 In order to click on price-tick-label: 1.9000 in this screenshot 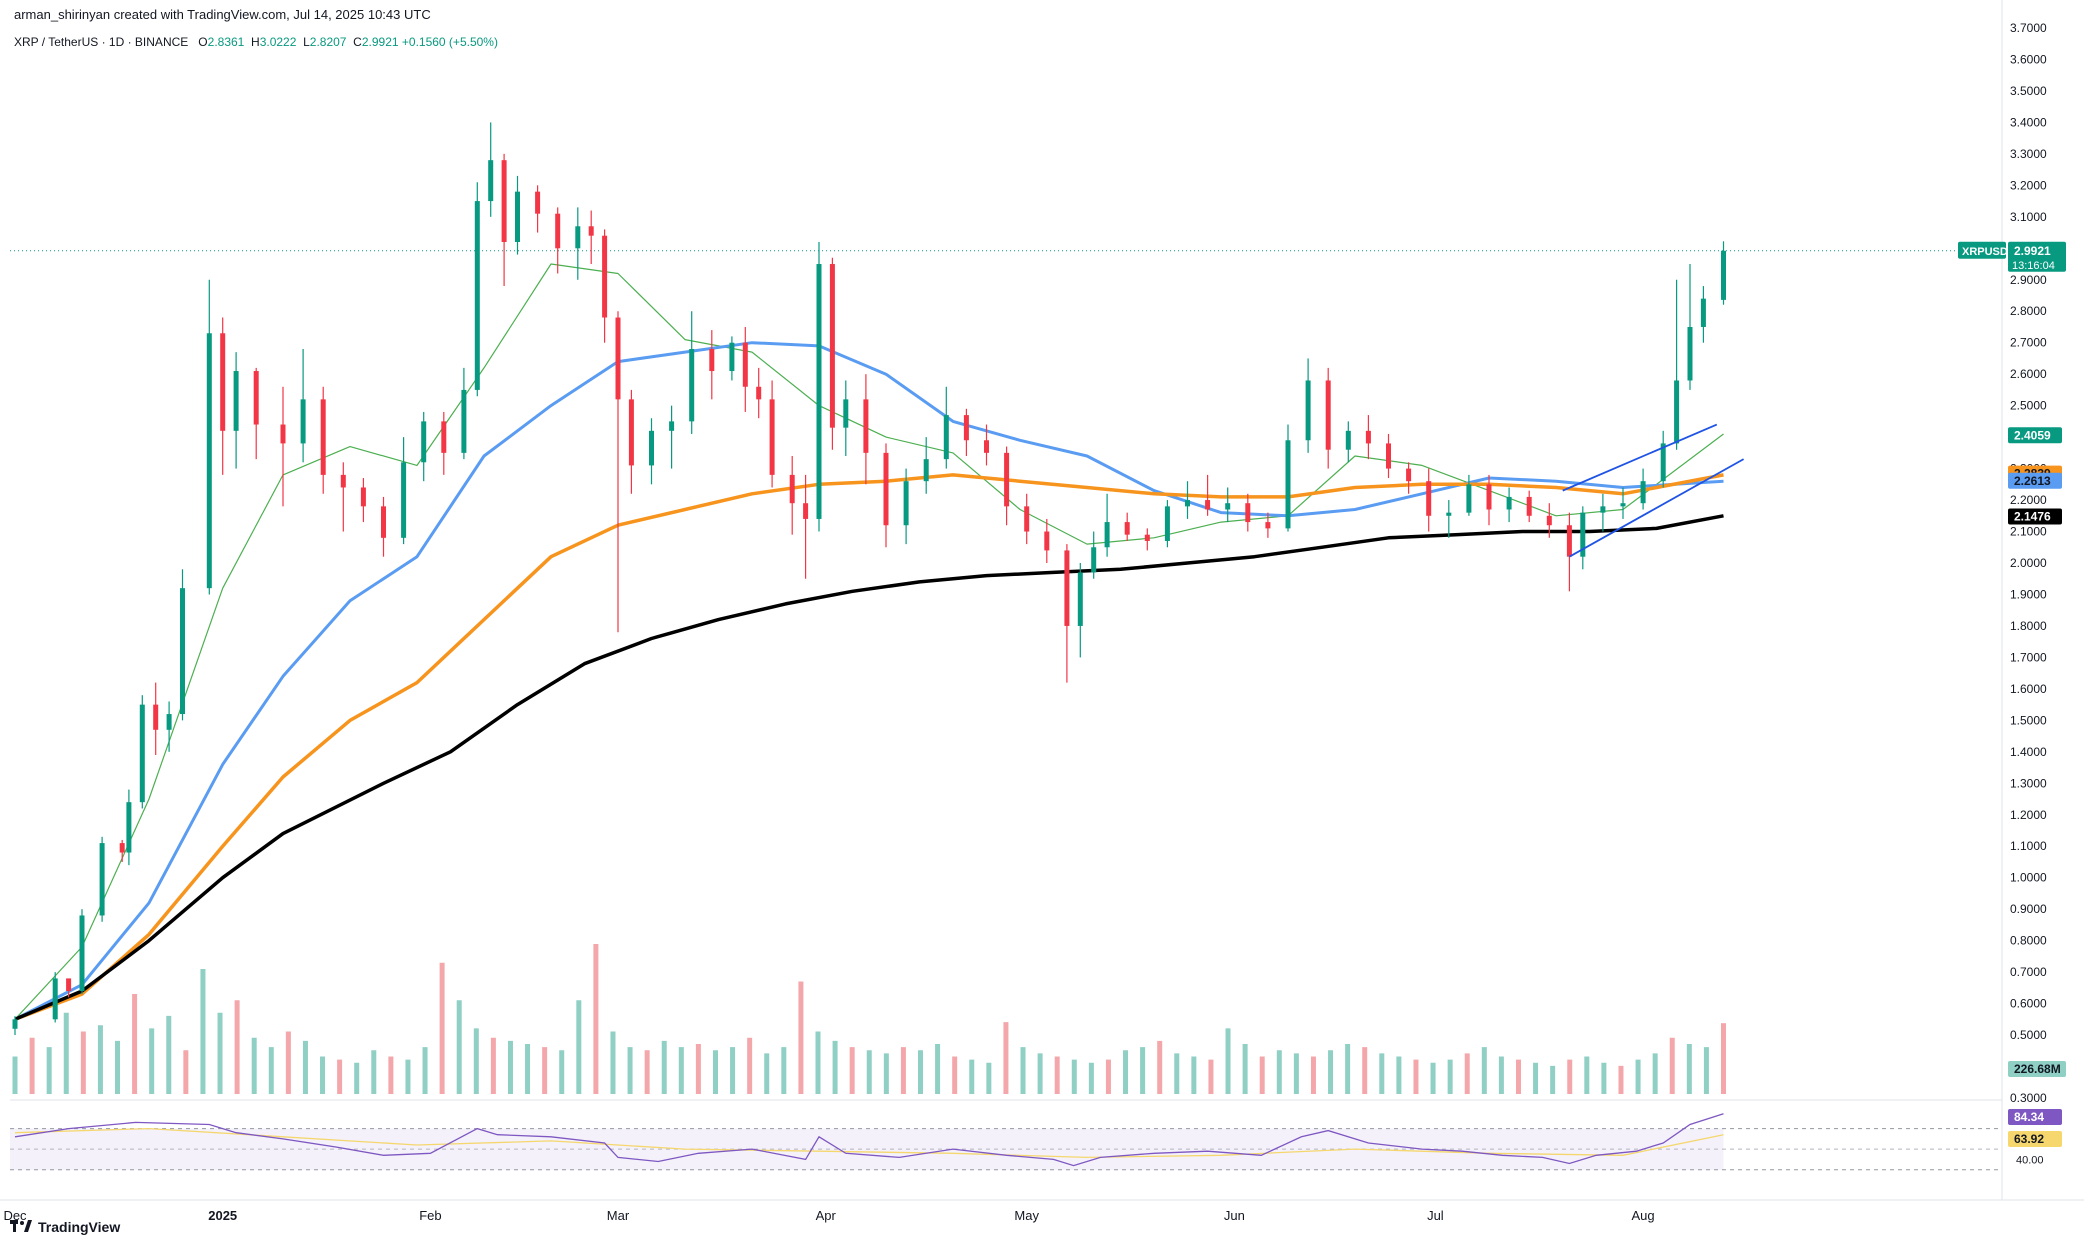, I will do `click(2028, 594)`.